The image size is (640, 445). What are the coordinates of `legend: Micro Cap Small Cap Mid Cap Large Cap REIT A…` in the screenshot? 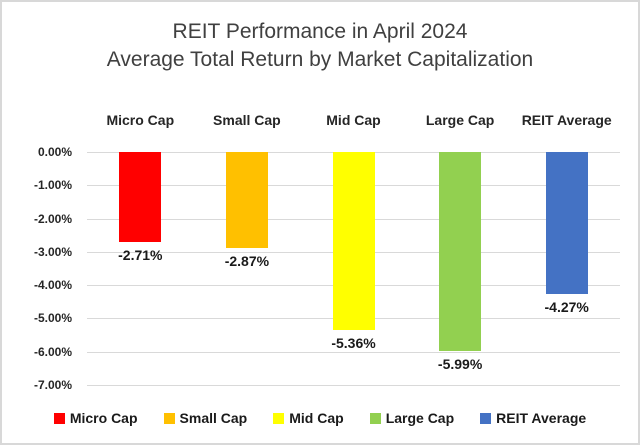 It's located at (320, 418).